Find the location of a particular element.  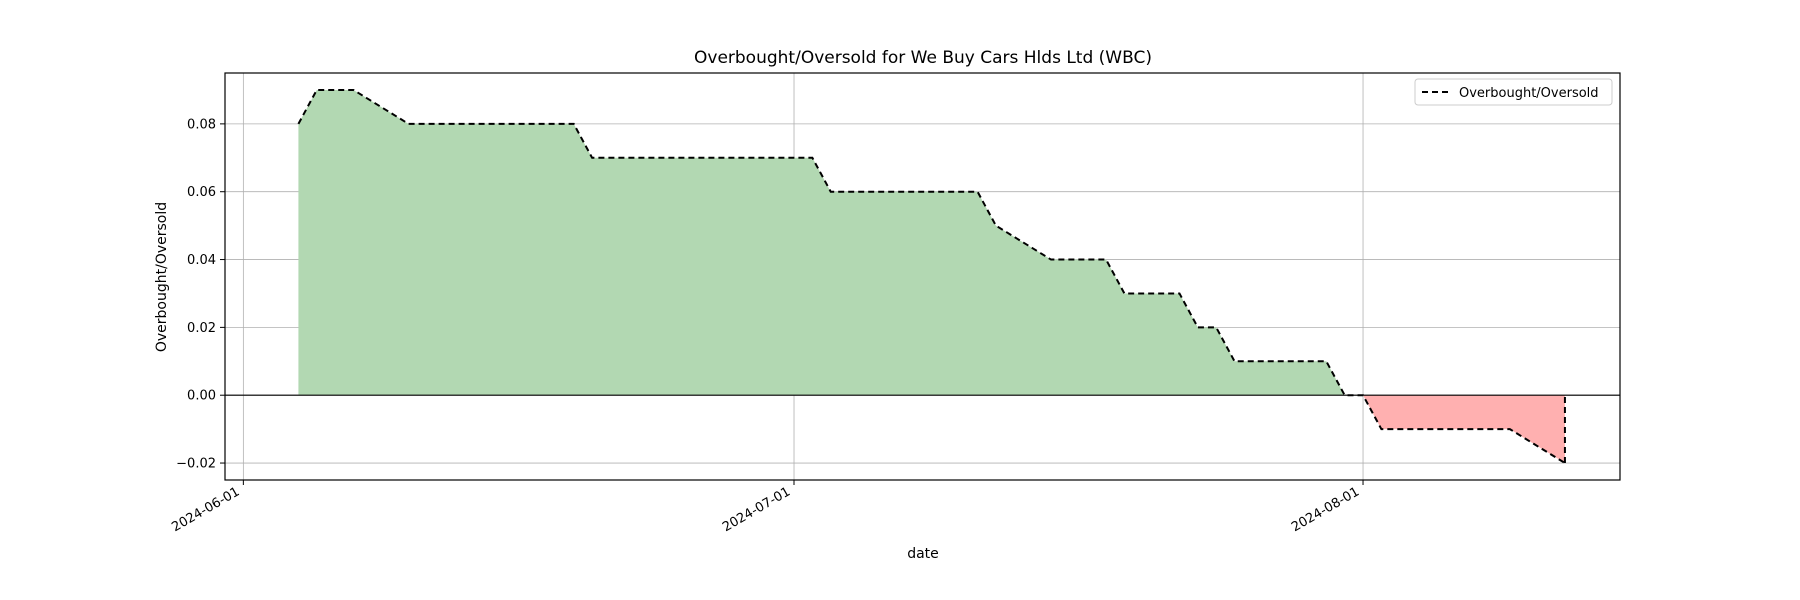

legend: Overbought/Oversold is located at coordinates (1513, 92).